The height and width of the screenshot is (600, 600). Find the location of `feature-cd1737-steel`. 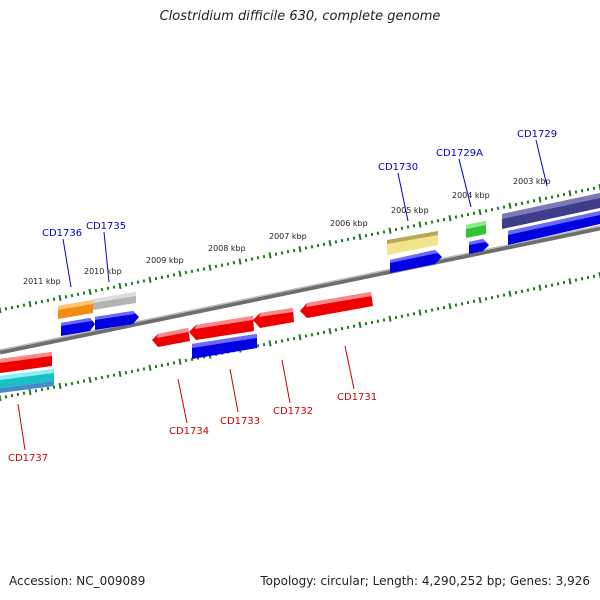

feature-cd1737-steel is located at coordinates (27, 387).